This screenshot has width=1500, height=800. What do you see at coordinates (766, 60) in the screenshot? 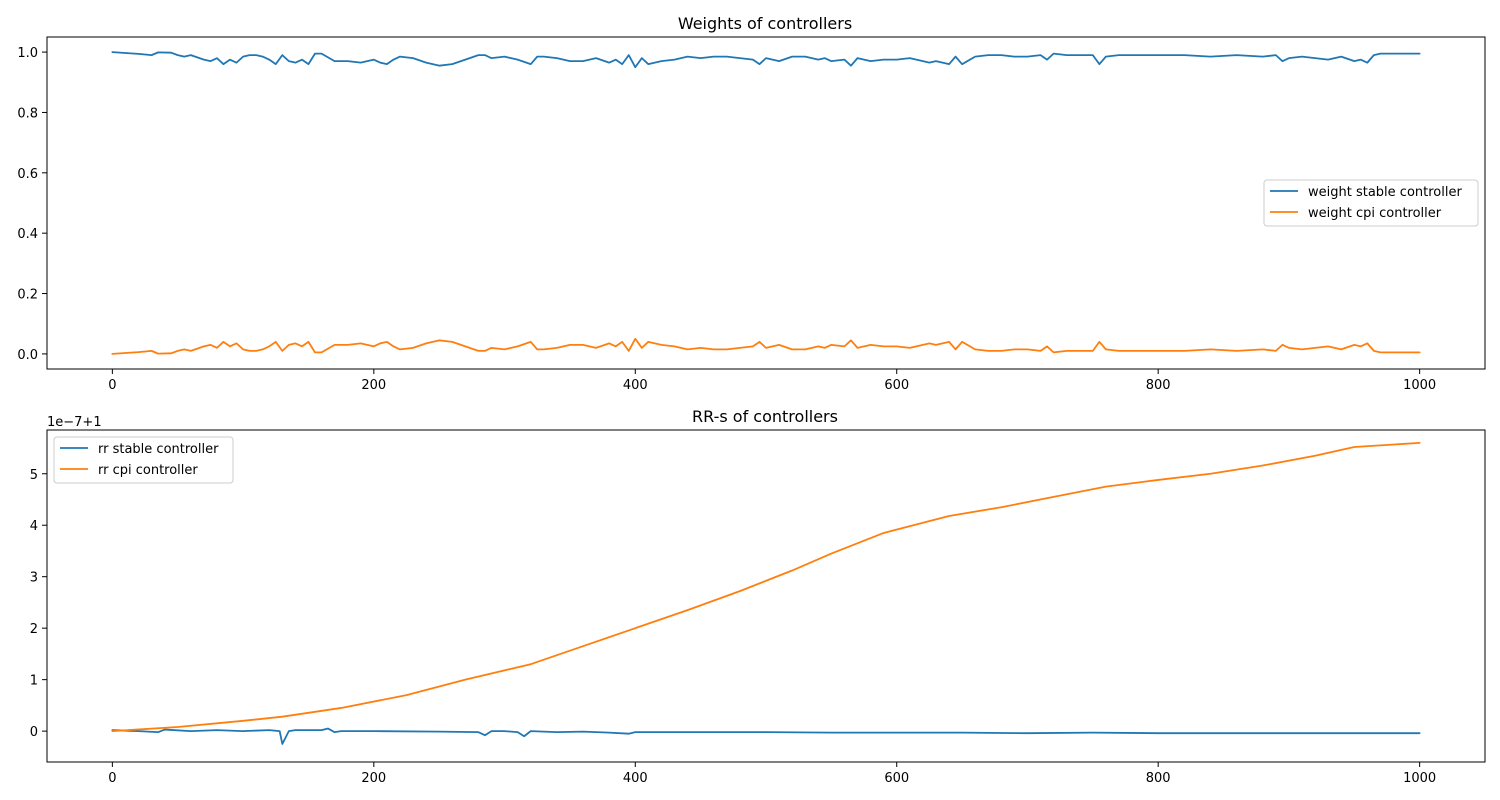
I see `weights-series-weight-stable-controller` at bounding box center [766, 60].